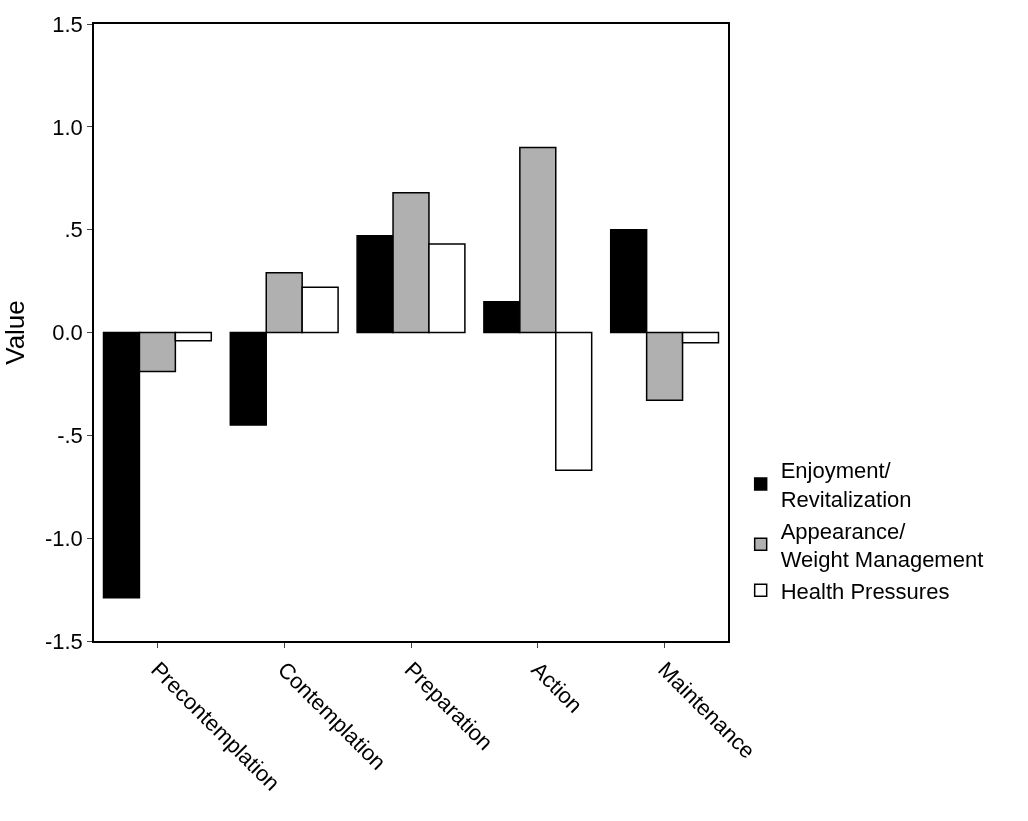 Image resolution: width=1028 pixels, height=821 pixels. What do you see at coordinates (882, 545) in the screenshot?
I see `legend-label: Appearance/ Weight Management` at bounding box center [882, 545].